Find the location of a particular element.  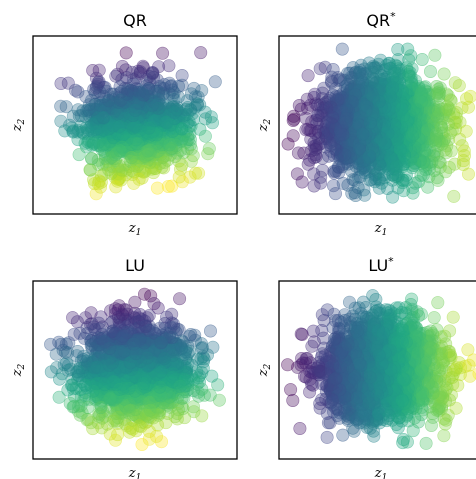

panel-title-text: LU is located at coordinates (135, 265).